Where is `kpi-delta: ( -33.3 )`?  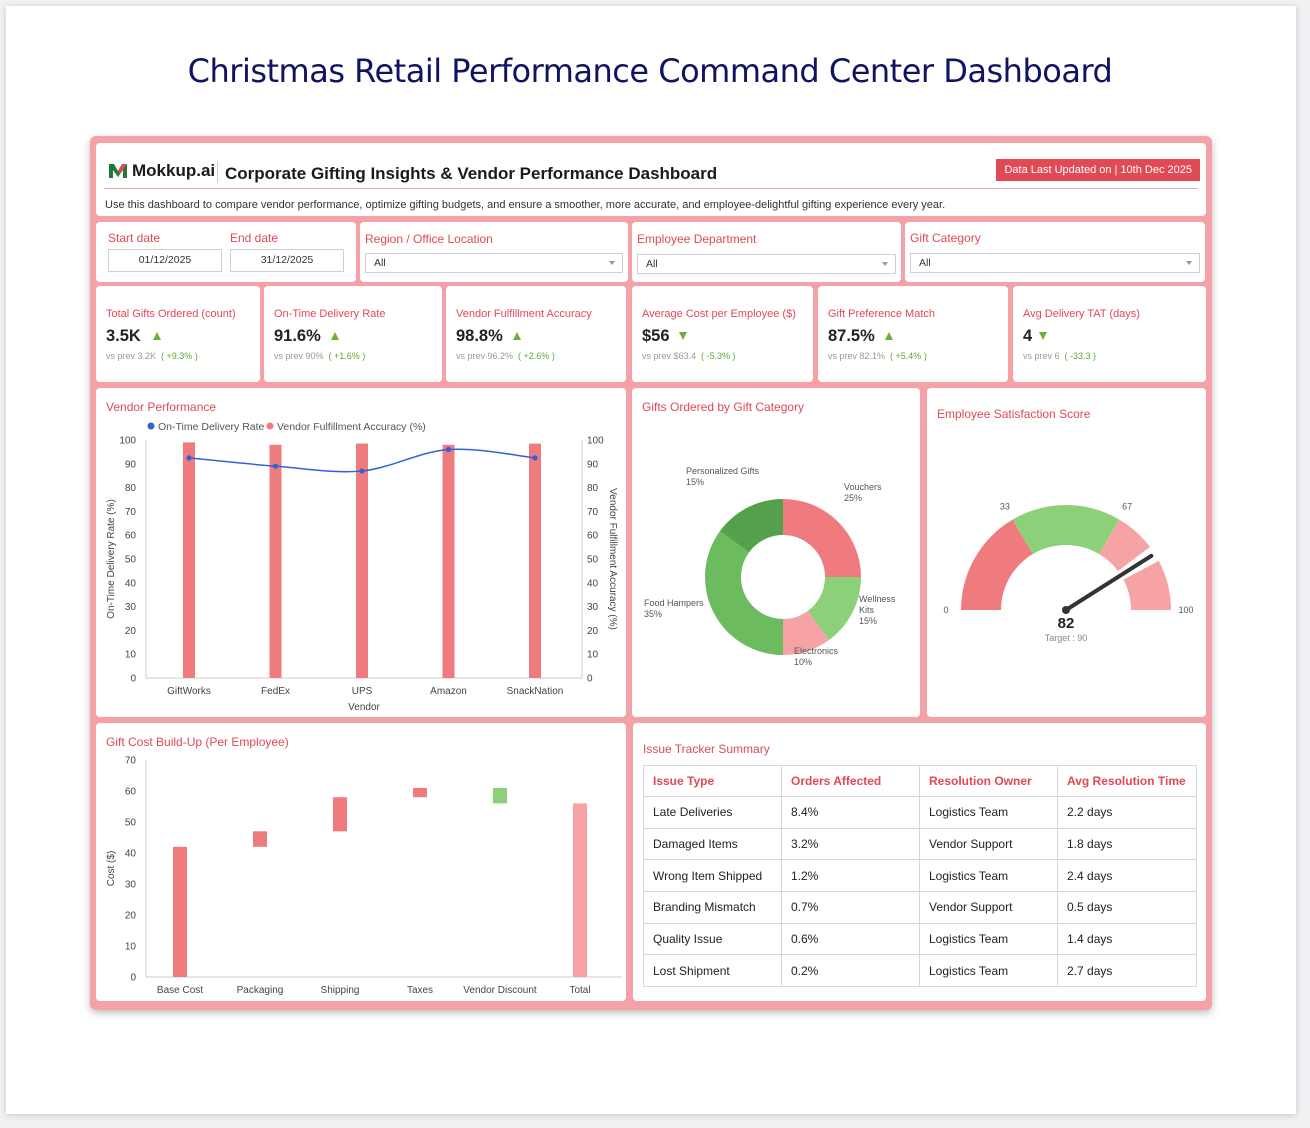
kpi-delta: ( -33.3 ) is located at coordinates (1080, 356).